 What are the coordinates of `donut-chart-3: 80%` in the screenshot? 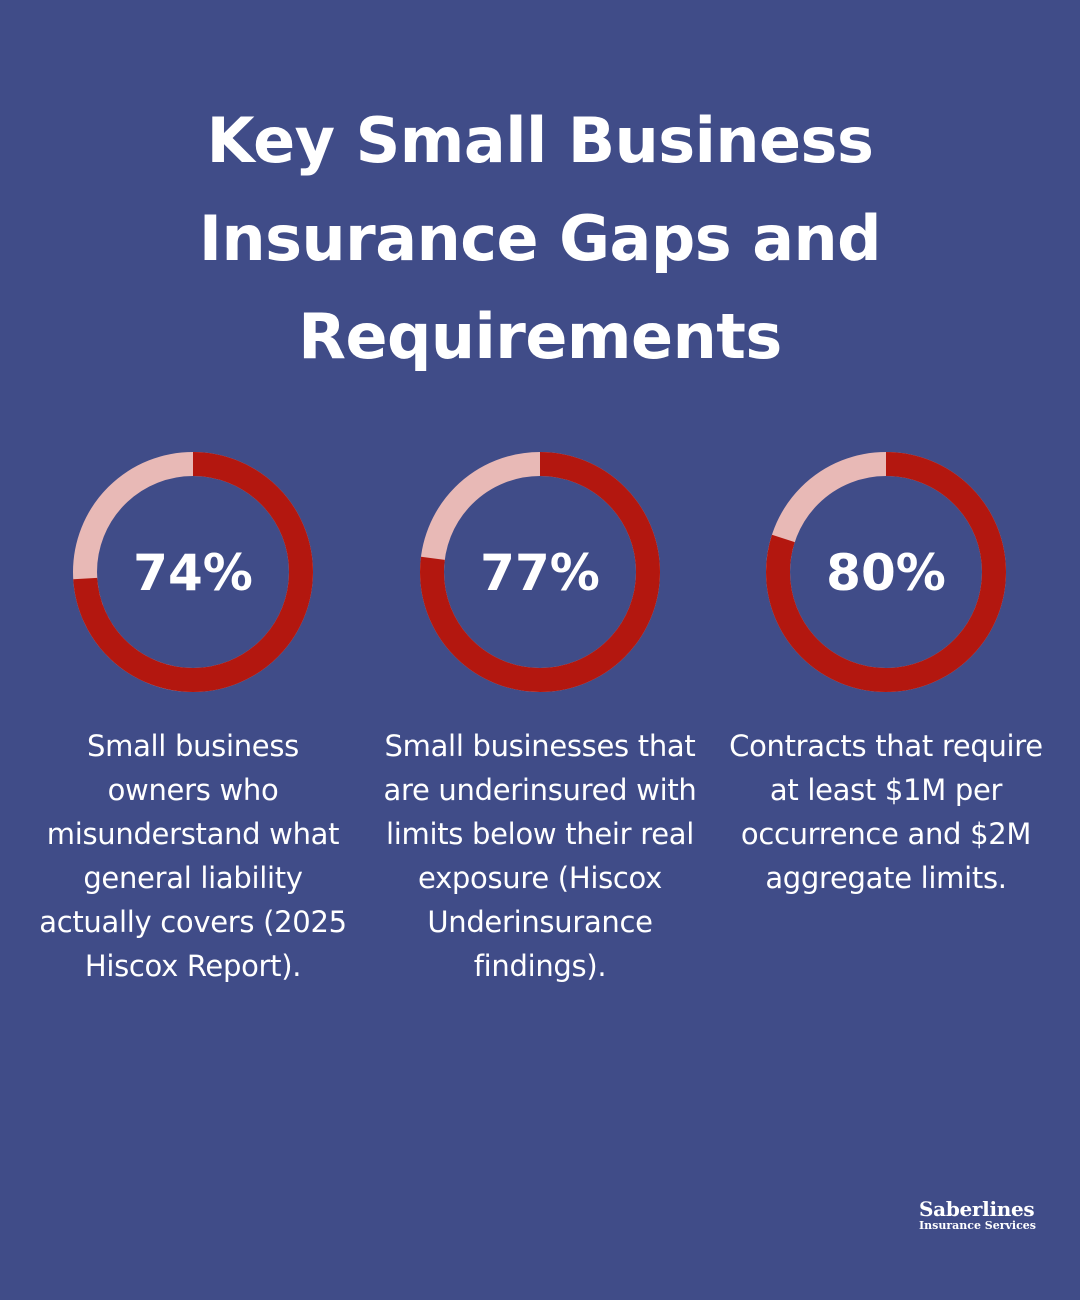 It's located at (886, 572).